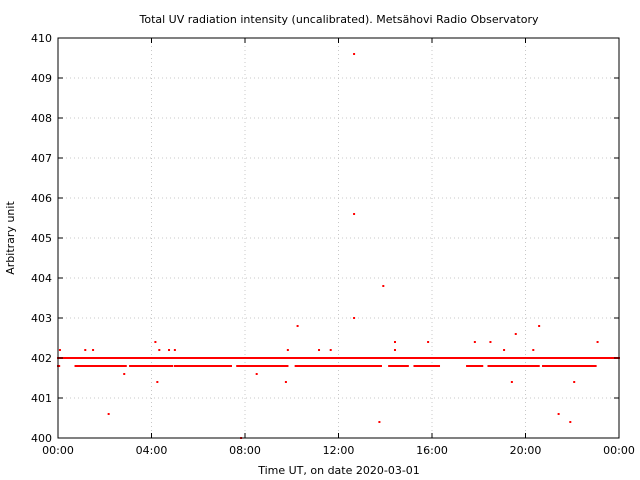 The image size is (640, 480). I want to click on y-tick-label: 410, so click(41, 38).